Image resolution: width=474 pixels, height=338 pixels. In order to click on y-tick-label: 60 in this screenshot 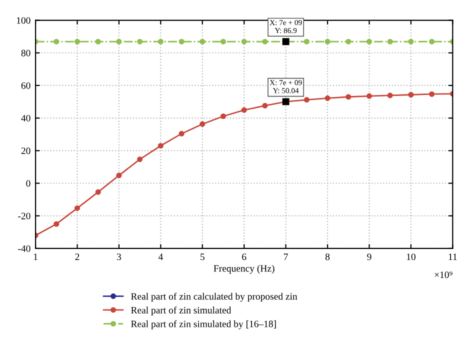, I will do `click(25, 85)`.